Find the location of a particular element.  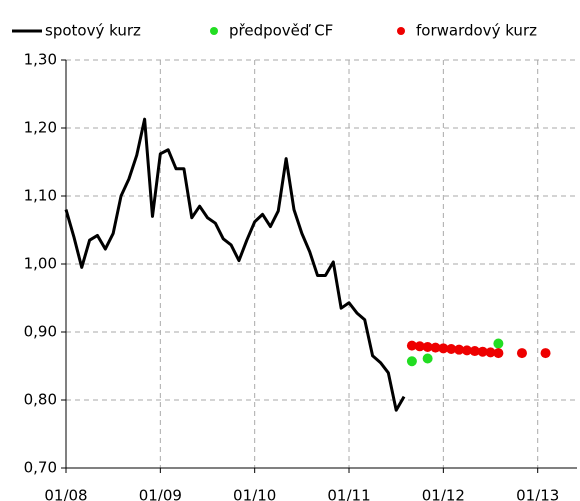

y-tick-label: 0,70 is located at coordinates (40, 468).